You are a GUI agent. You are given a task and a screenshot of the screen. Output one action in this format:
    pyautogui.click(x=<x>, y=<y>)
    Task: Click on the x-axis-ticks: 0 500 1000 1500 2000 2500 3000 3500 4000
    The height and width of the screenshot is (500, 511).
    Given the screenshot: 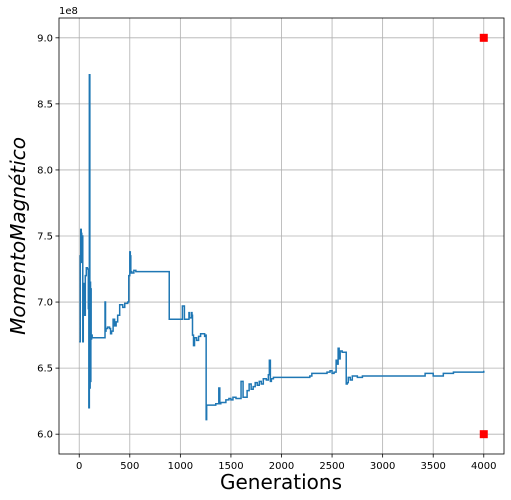 What is the action you would take?
    pyautogui.click(x=286, y=463)
    